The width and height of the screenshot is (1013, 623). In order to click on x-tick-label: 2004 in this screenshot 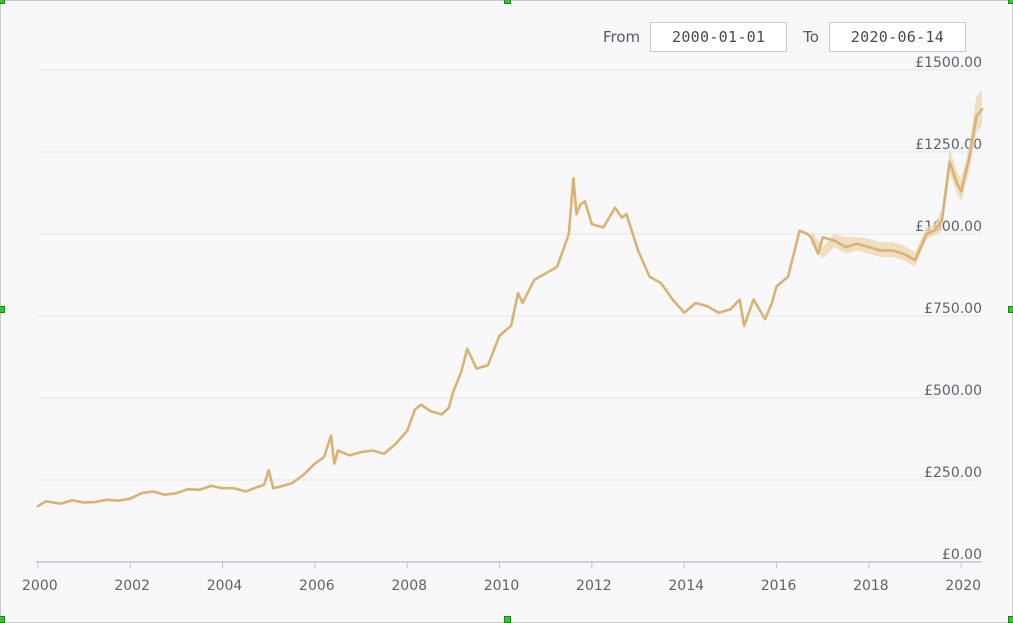, I will do `click(225, 586)`.